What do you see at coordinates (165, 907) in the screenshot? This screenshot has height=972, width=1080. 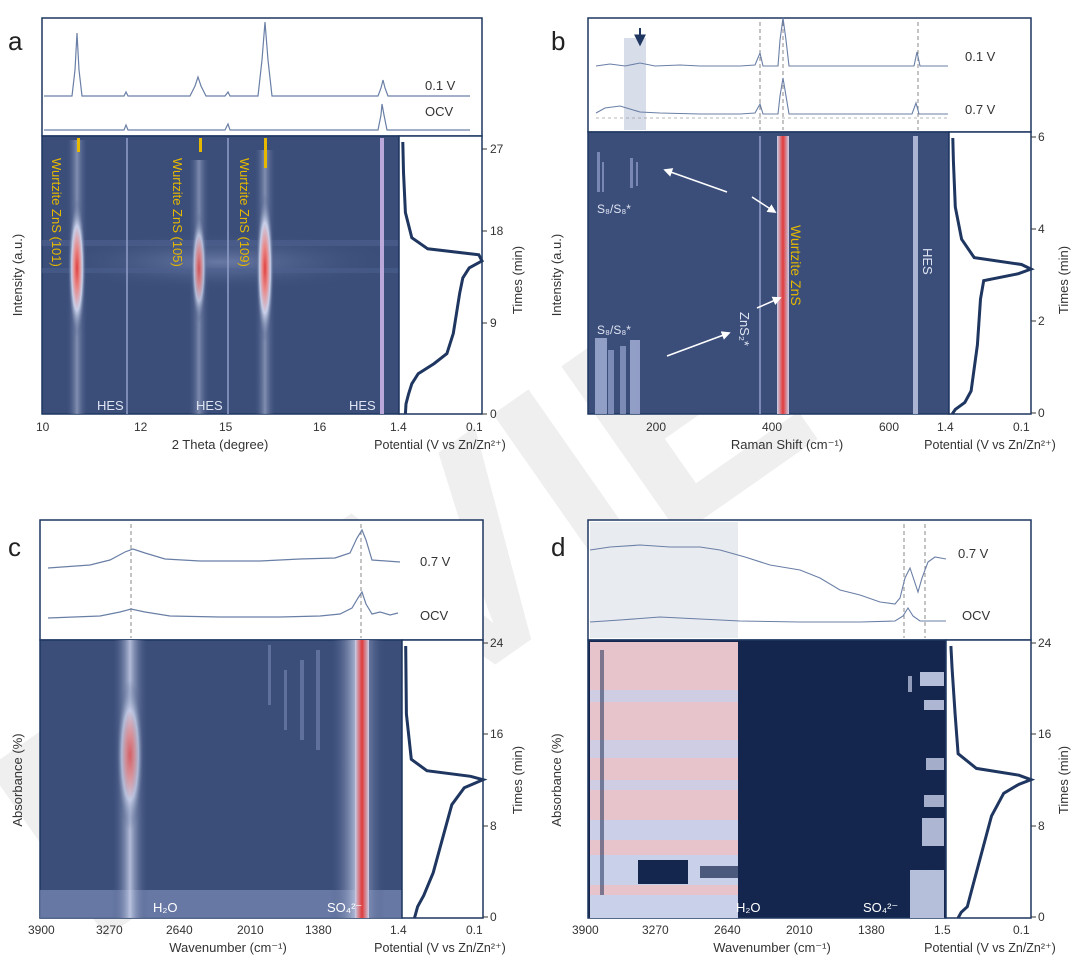 I see `panel-c-label-h2o: H₂O` at bounding box center [165, 907].